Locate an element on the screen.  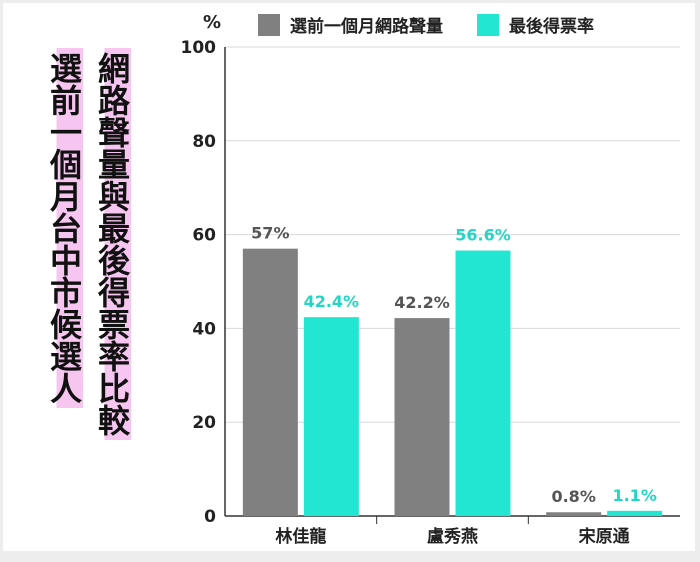
legend: 選前一個月網路聲量 最後得票率 is located at coordinates (426, 24).